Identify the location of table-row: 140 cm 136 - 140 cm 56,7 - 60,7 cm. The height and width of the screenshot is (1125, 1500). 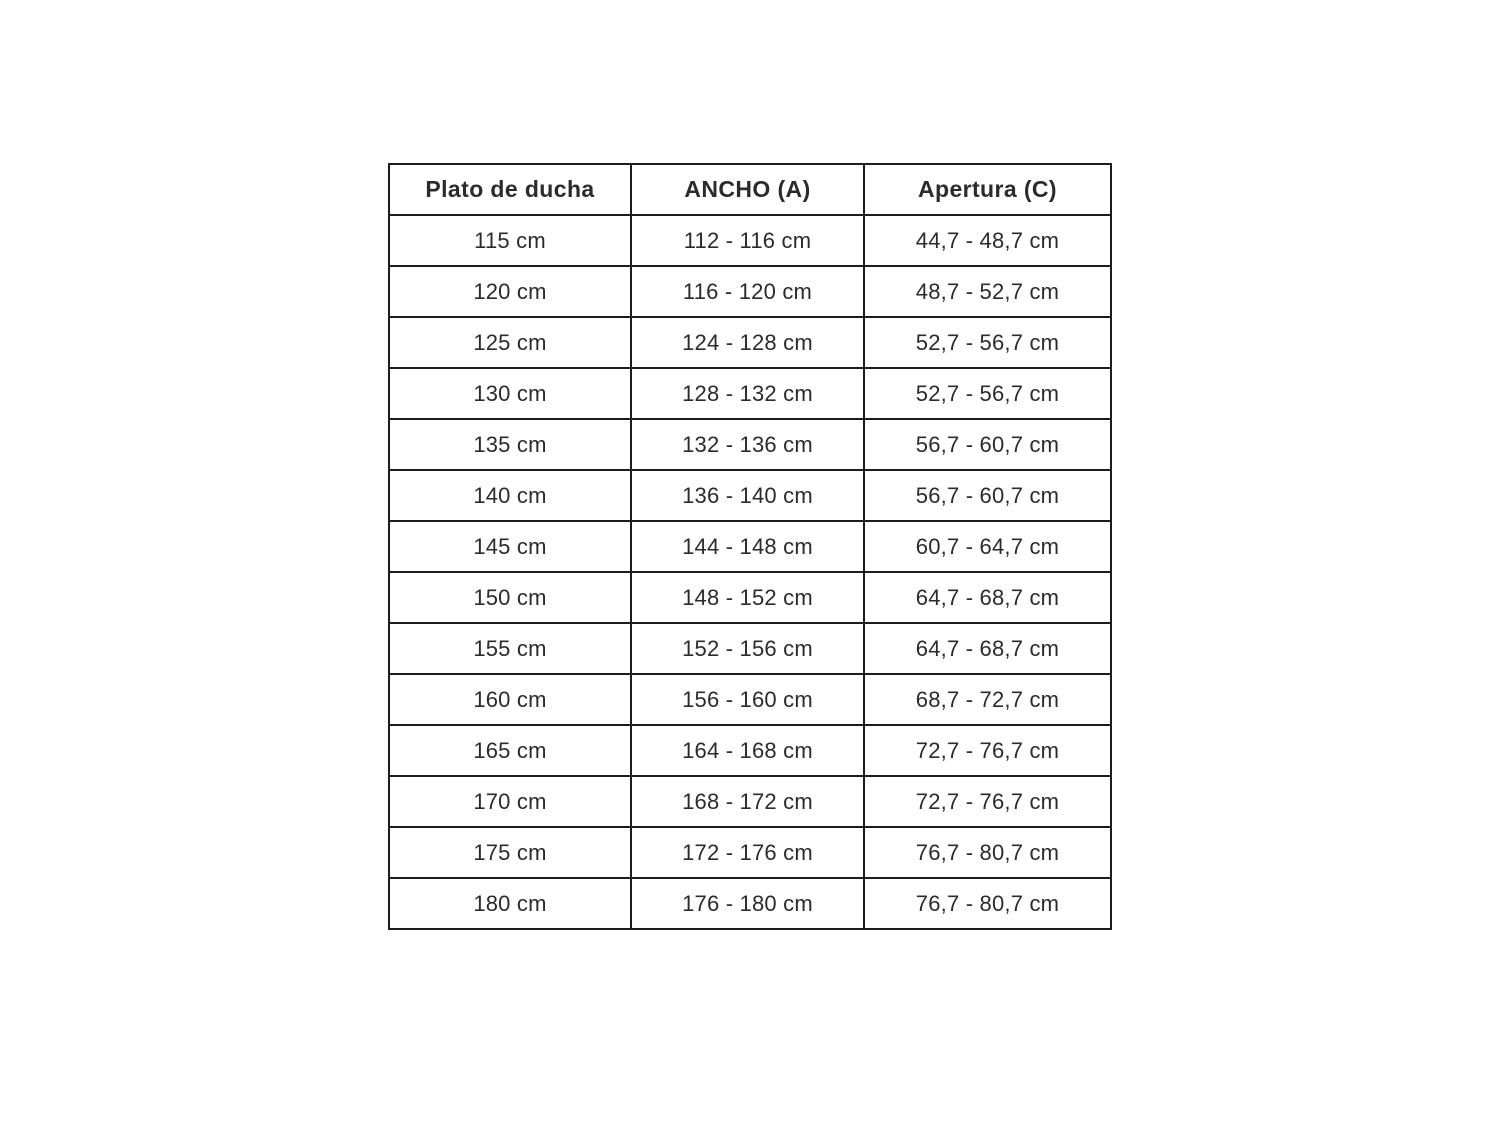
(750, 495).